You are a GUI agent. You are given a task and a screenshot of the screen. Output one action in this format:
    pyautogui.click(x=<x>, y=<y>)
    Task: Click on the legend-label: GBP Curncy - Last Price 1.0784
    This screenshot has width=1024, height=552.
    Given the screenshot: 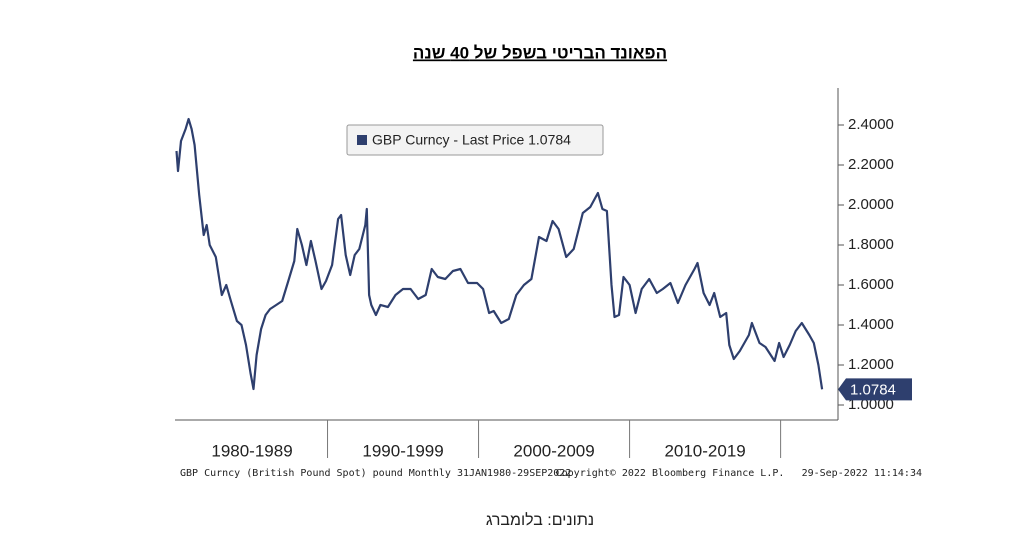 What is the action you would take?
    pyautogui.click(x=471, y=140)
    